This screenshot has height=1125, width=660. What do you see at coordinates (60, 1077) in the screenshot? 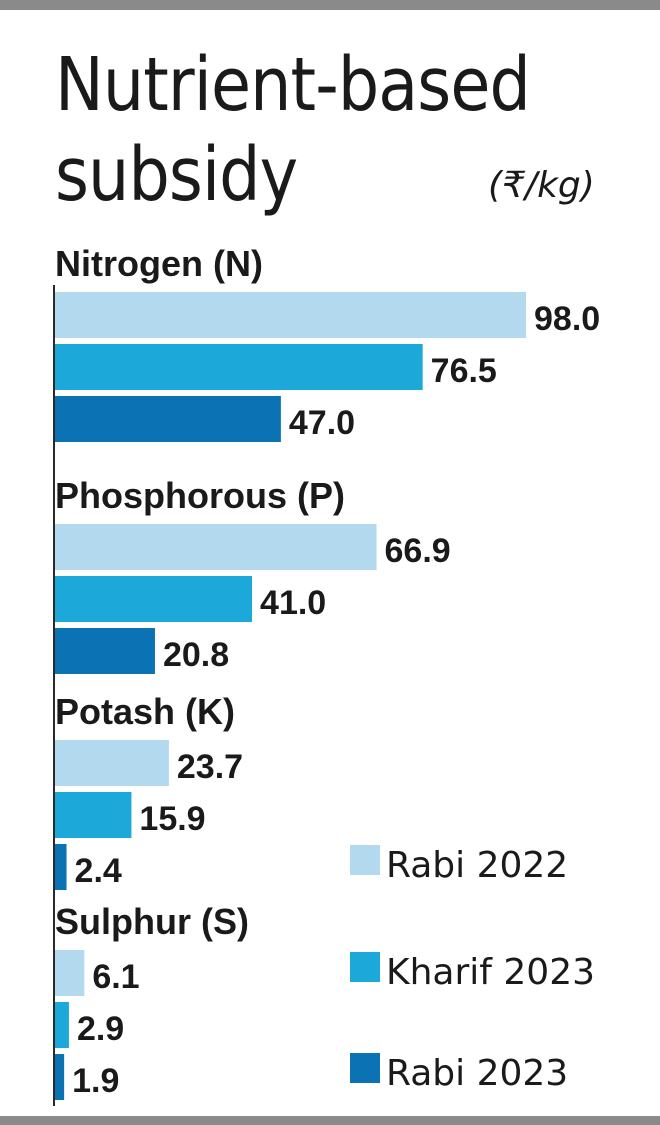
I see `bar-sulphur-s-rabi-2023` at bounding box center [60, 1077].